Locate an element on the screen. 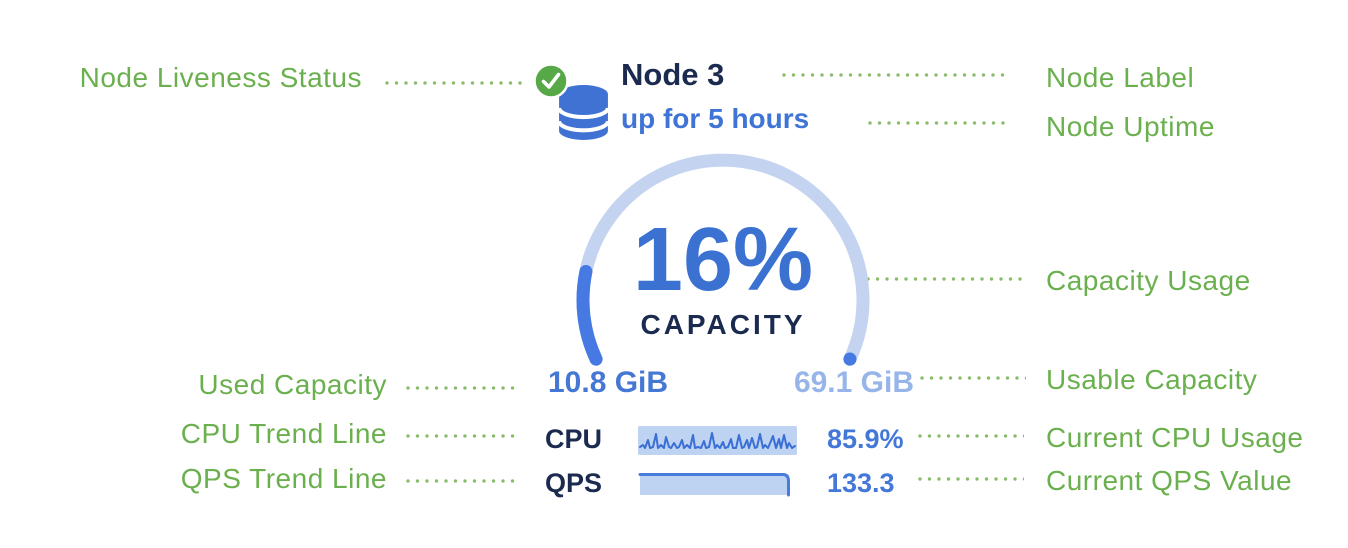 The height and width of the screenshot is (548, 1348). leader-line-current-qps is located at coordinates (971, 479).